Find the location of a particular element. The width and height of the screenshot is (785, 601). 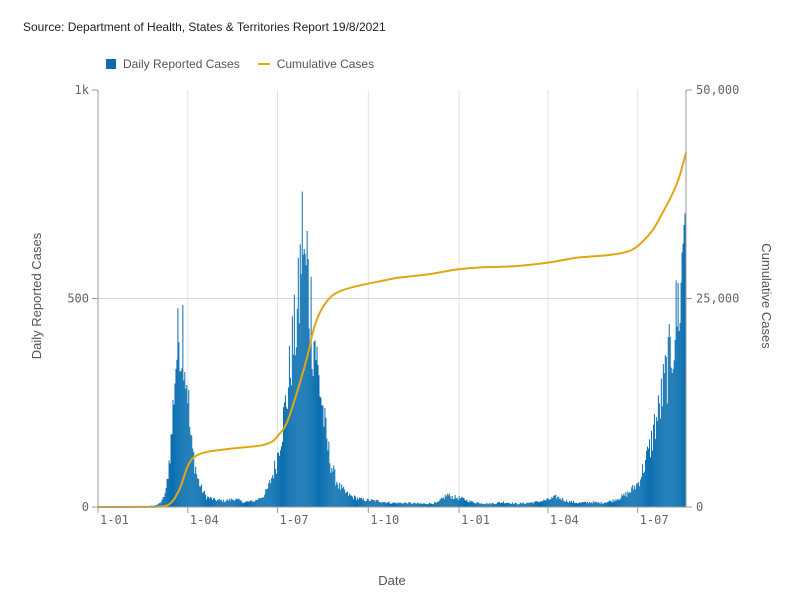

x-axis-title: Date is located at coordinates (391, 580).